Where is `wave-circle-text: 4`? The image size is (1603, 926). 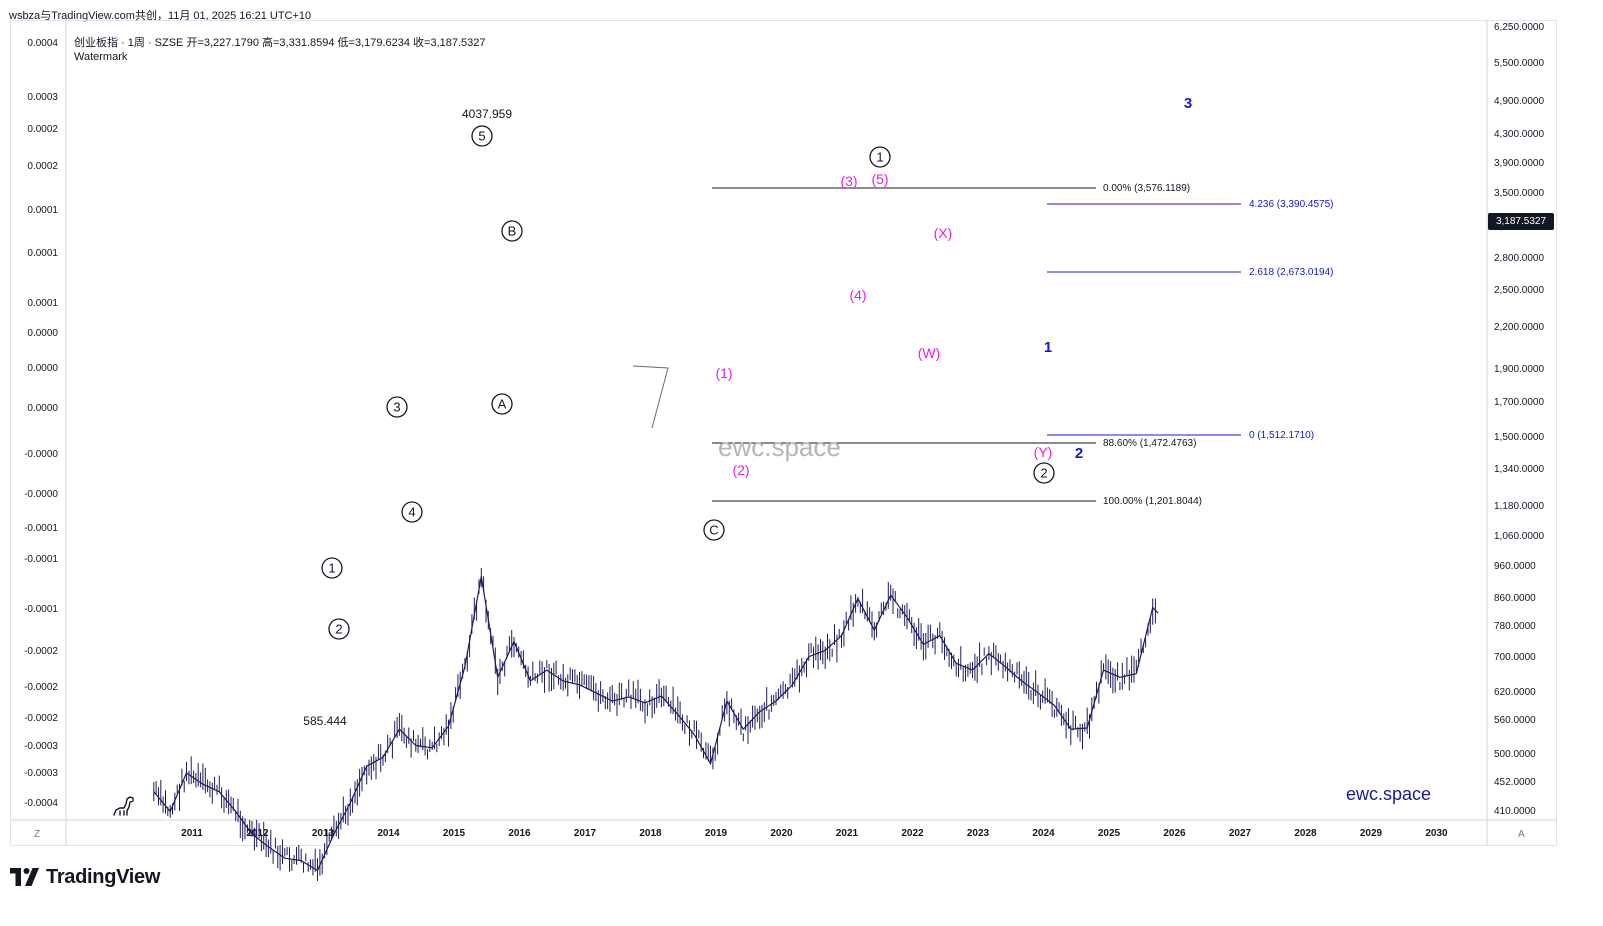
wave-circle-text: 4 is located at coordinates (411, 512).